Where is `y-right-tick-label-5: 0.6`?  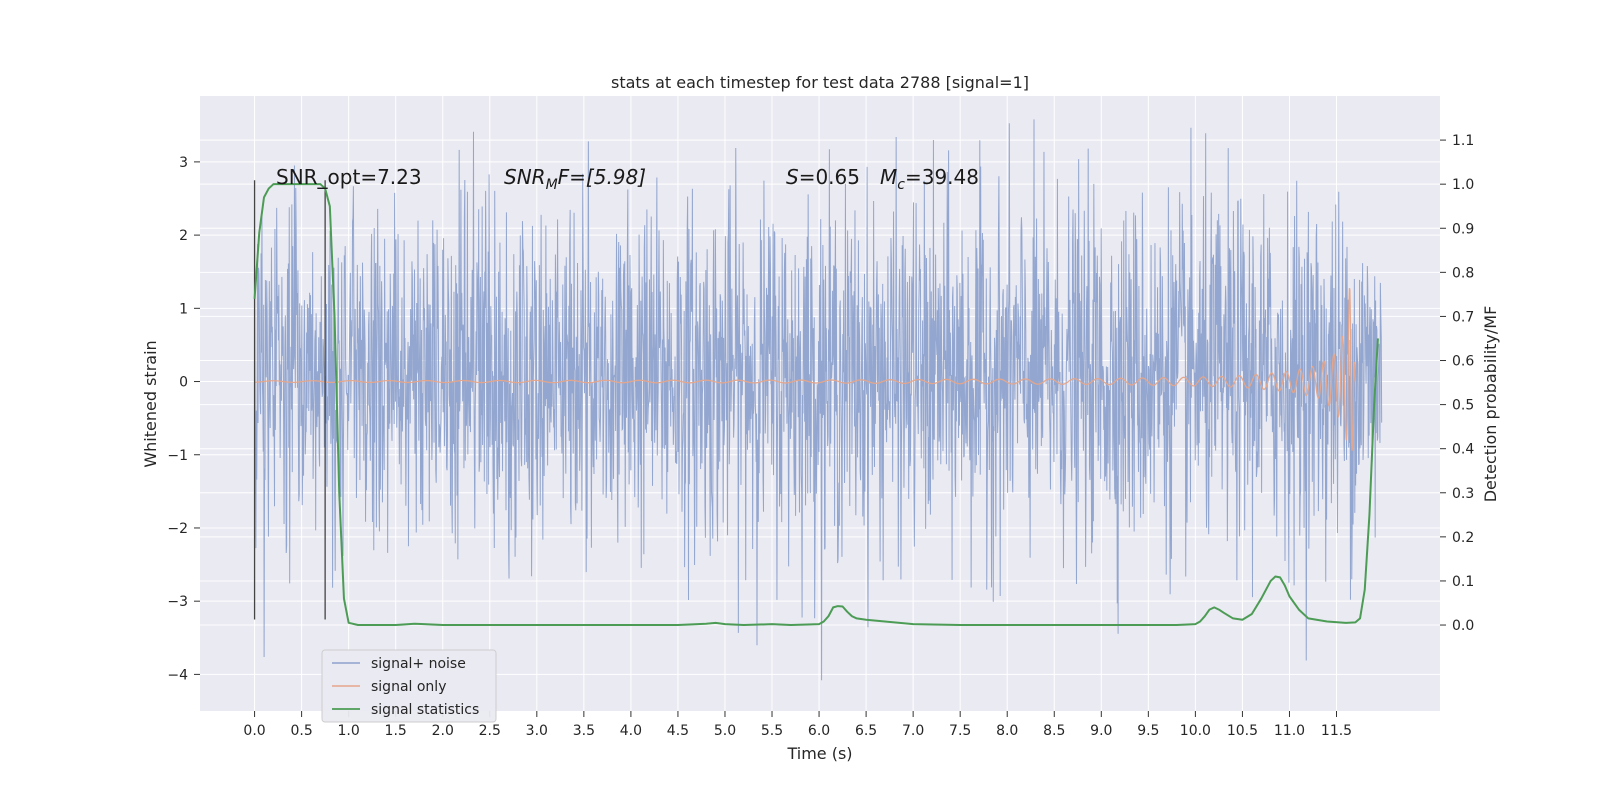 y-right-tick-label-5: 0.6 is located at coordinates (1463, 362).